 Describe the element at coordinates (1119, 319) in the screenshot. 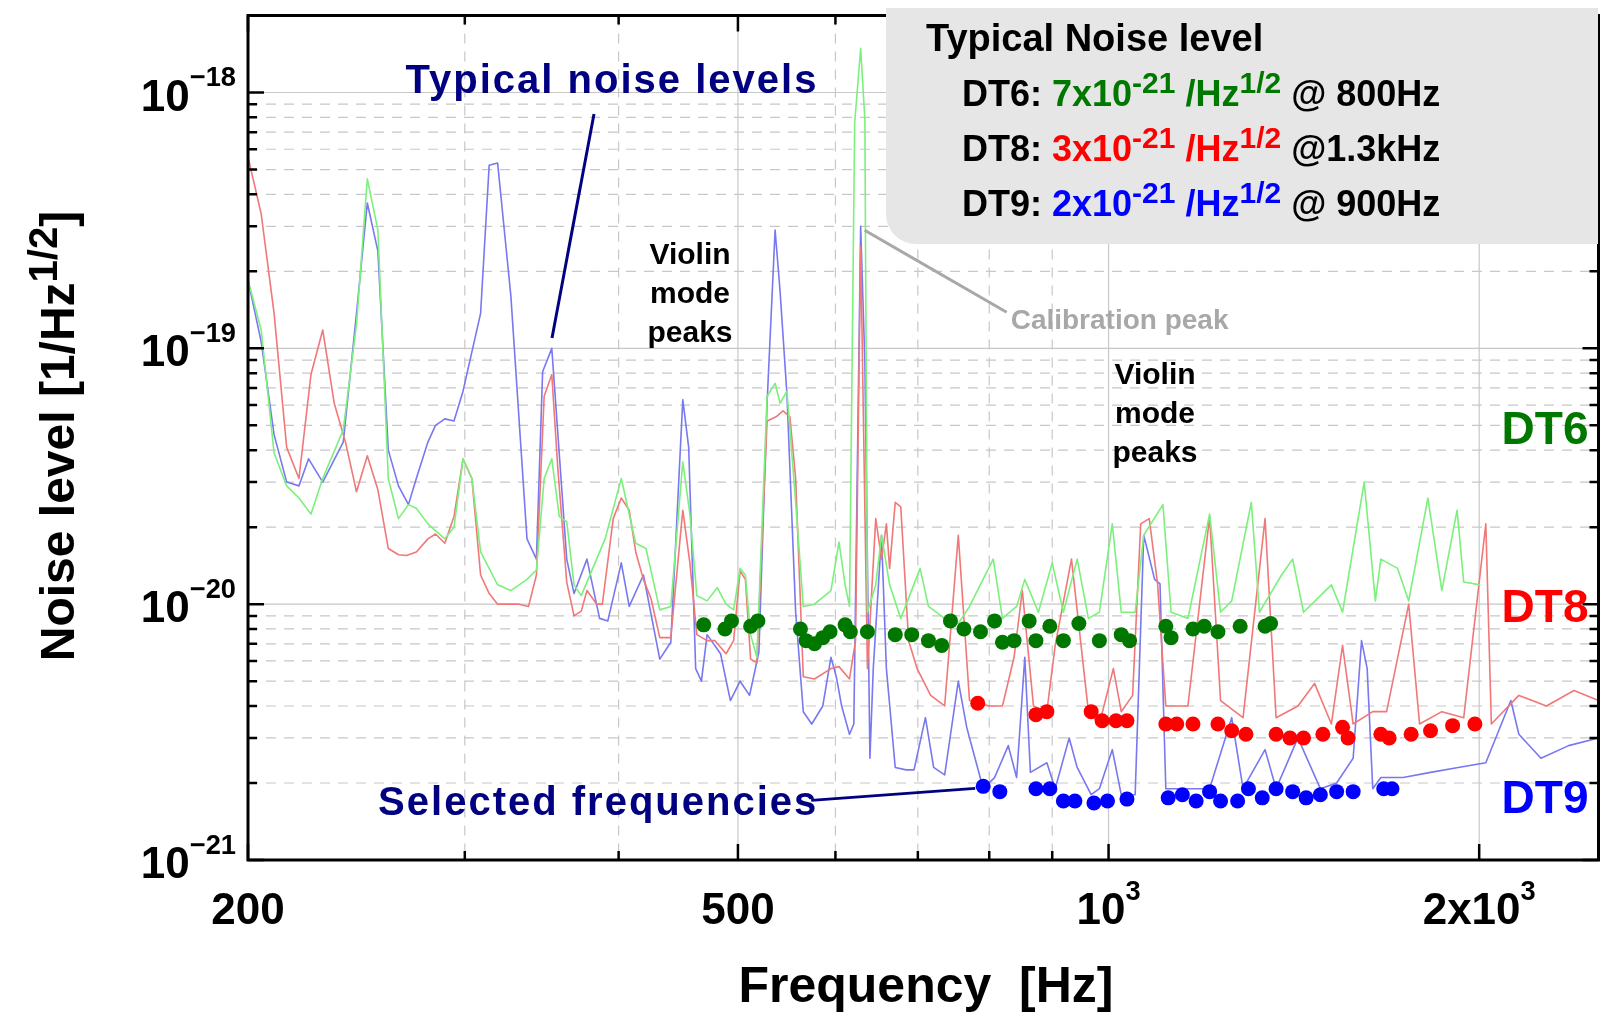

I see `annotation: Calibration peak` at that location.